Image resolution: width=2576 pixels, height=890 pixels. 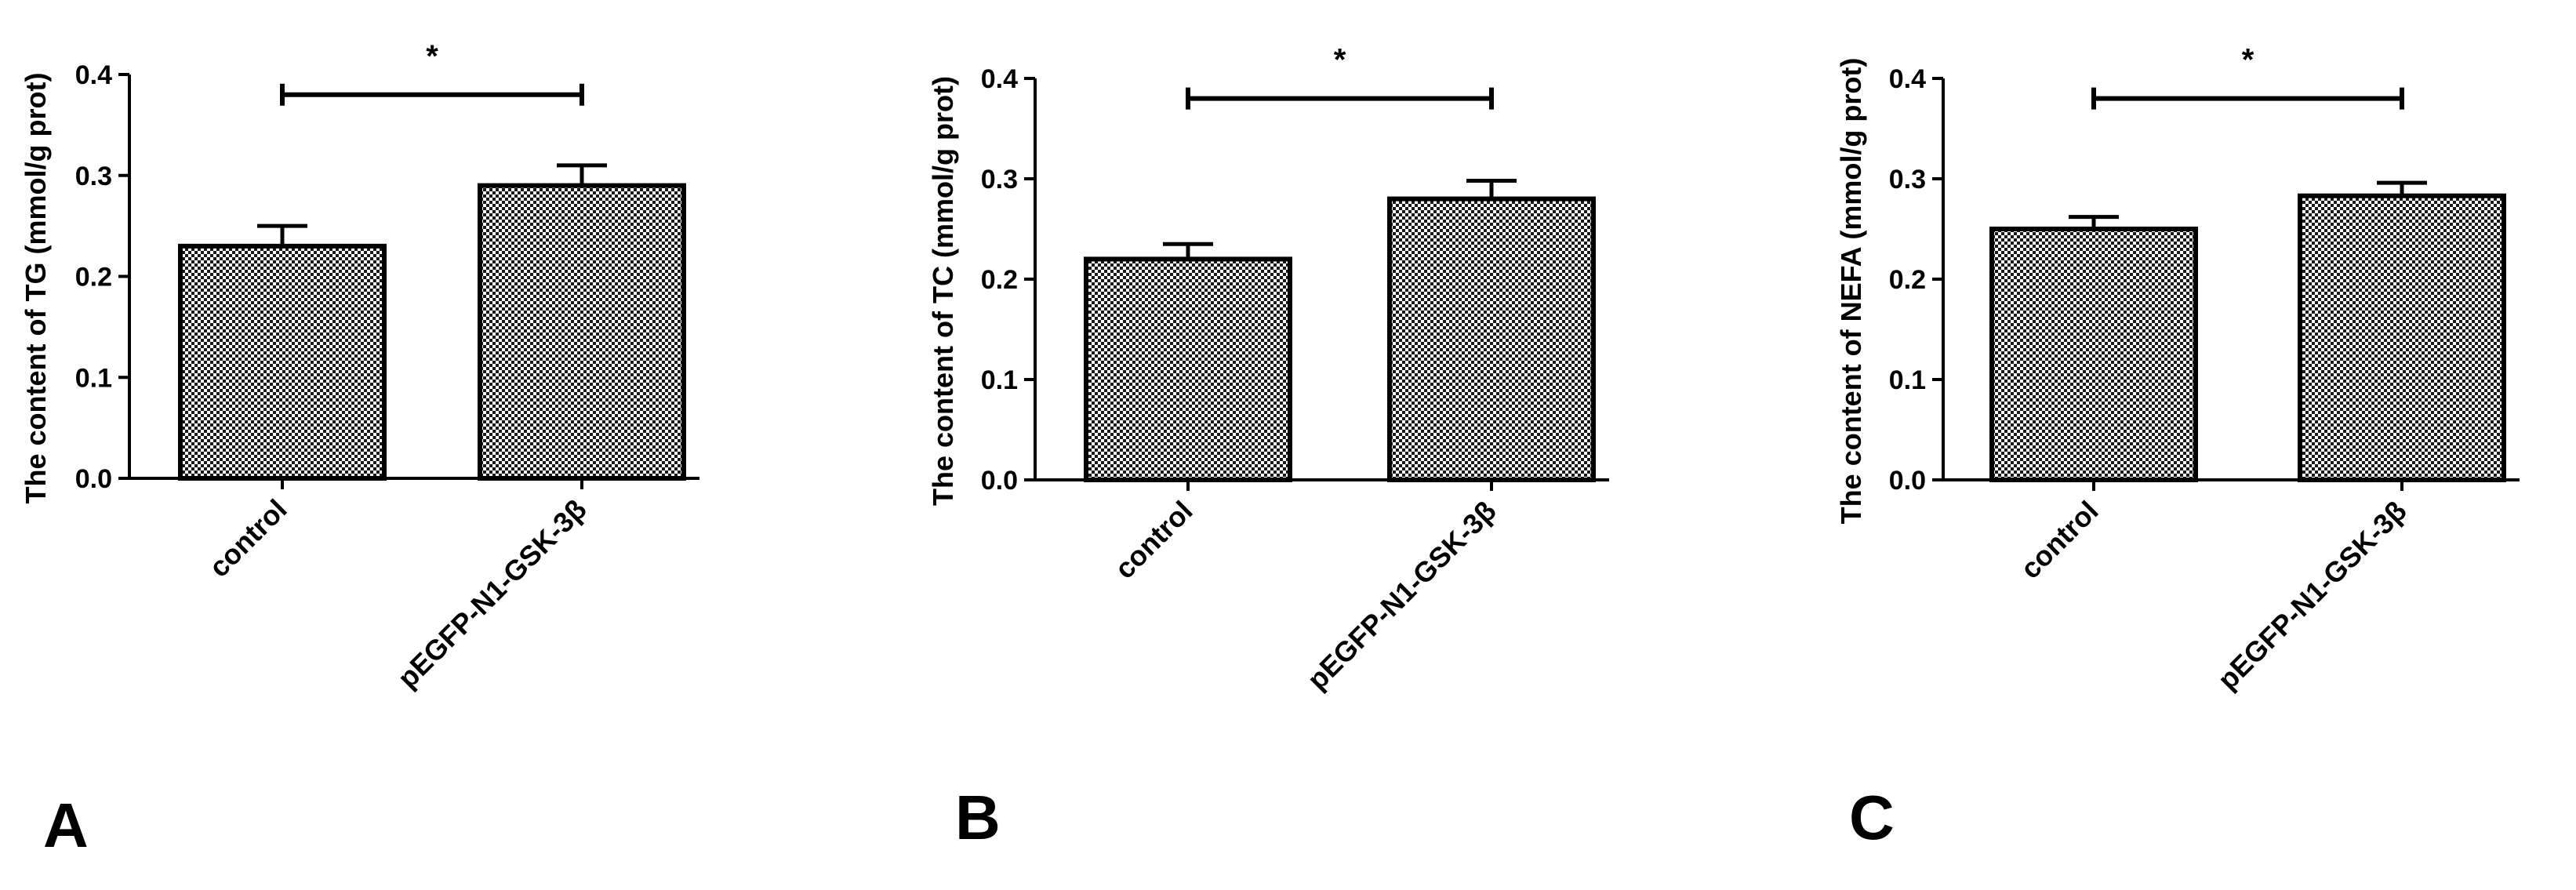 I want to click on y-axis-label: The content of TC (mmol/g prot), so click(x=943, y=291).